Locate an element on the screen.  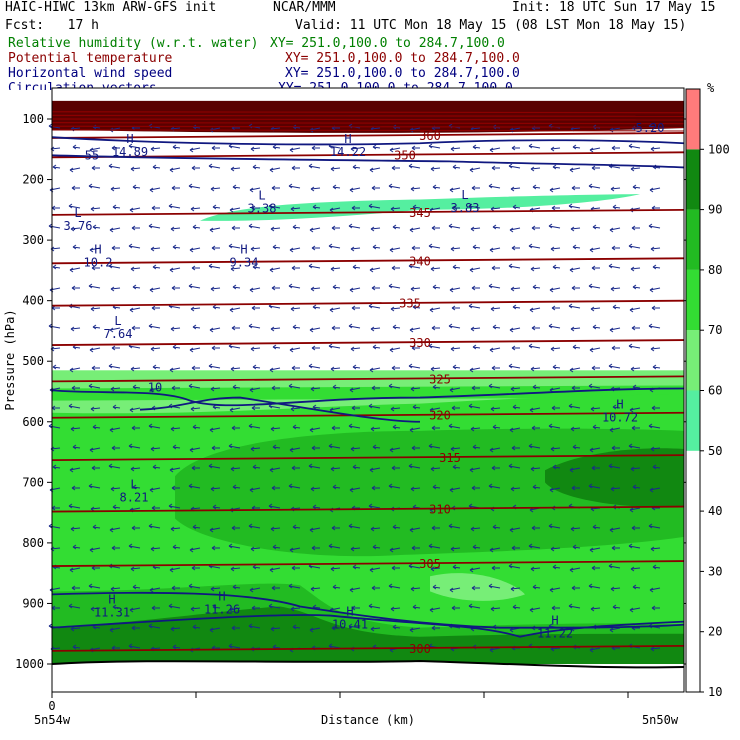
theta-contour-label: 315 is located at coordinates (450, 458).